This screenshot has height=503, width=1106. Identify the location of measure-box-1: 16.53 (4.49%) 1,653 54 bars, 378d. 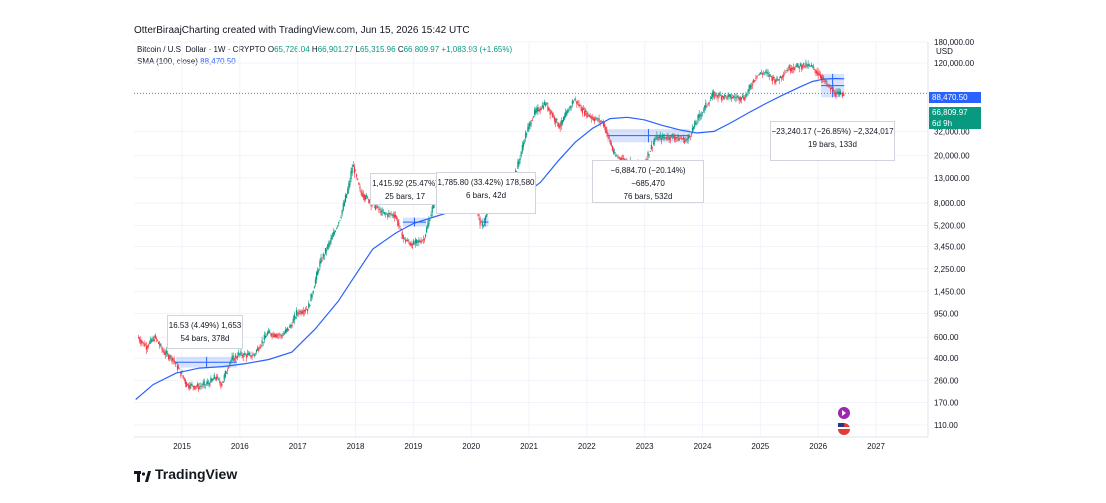
(205, 332).